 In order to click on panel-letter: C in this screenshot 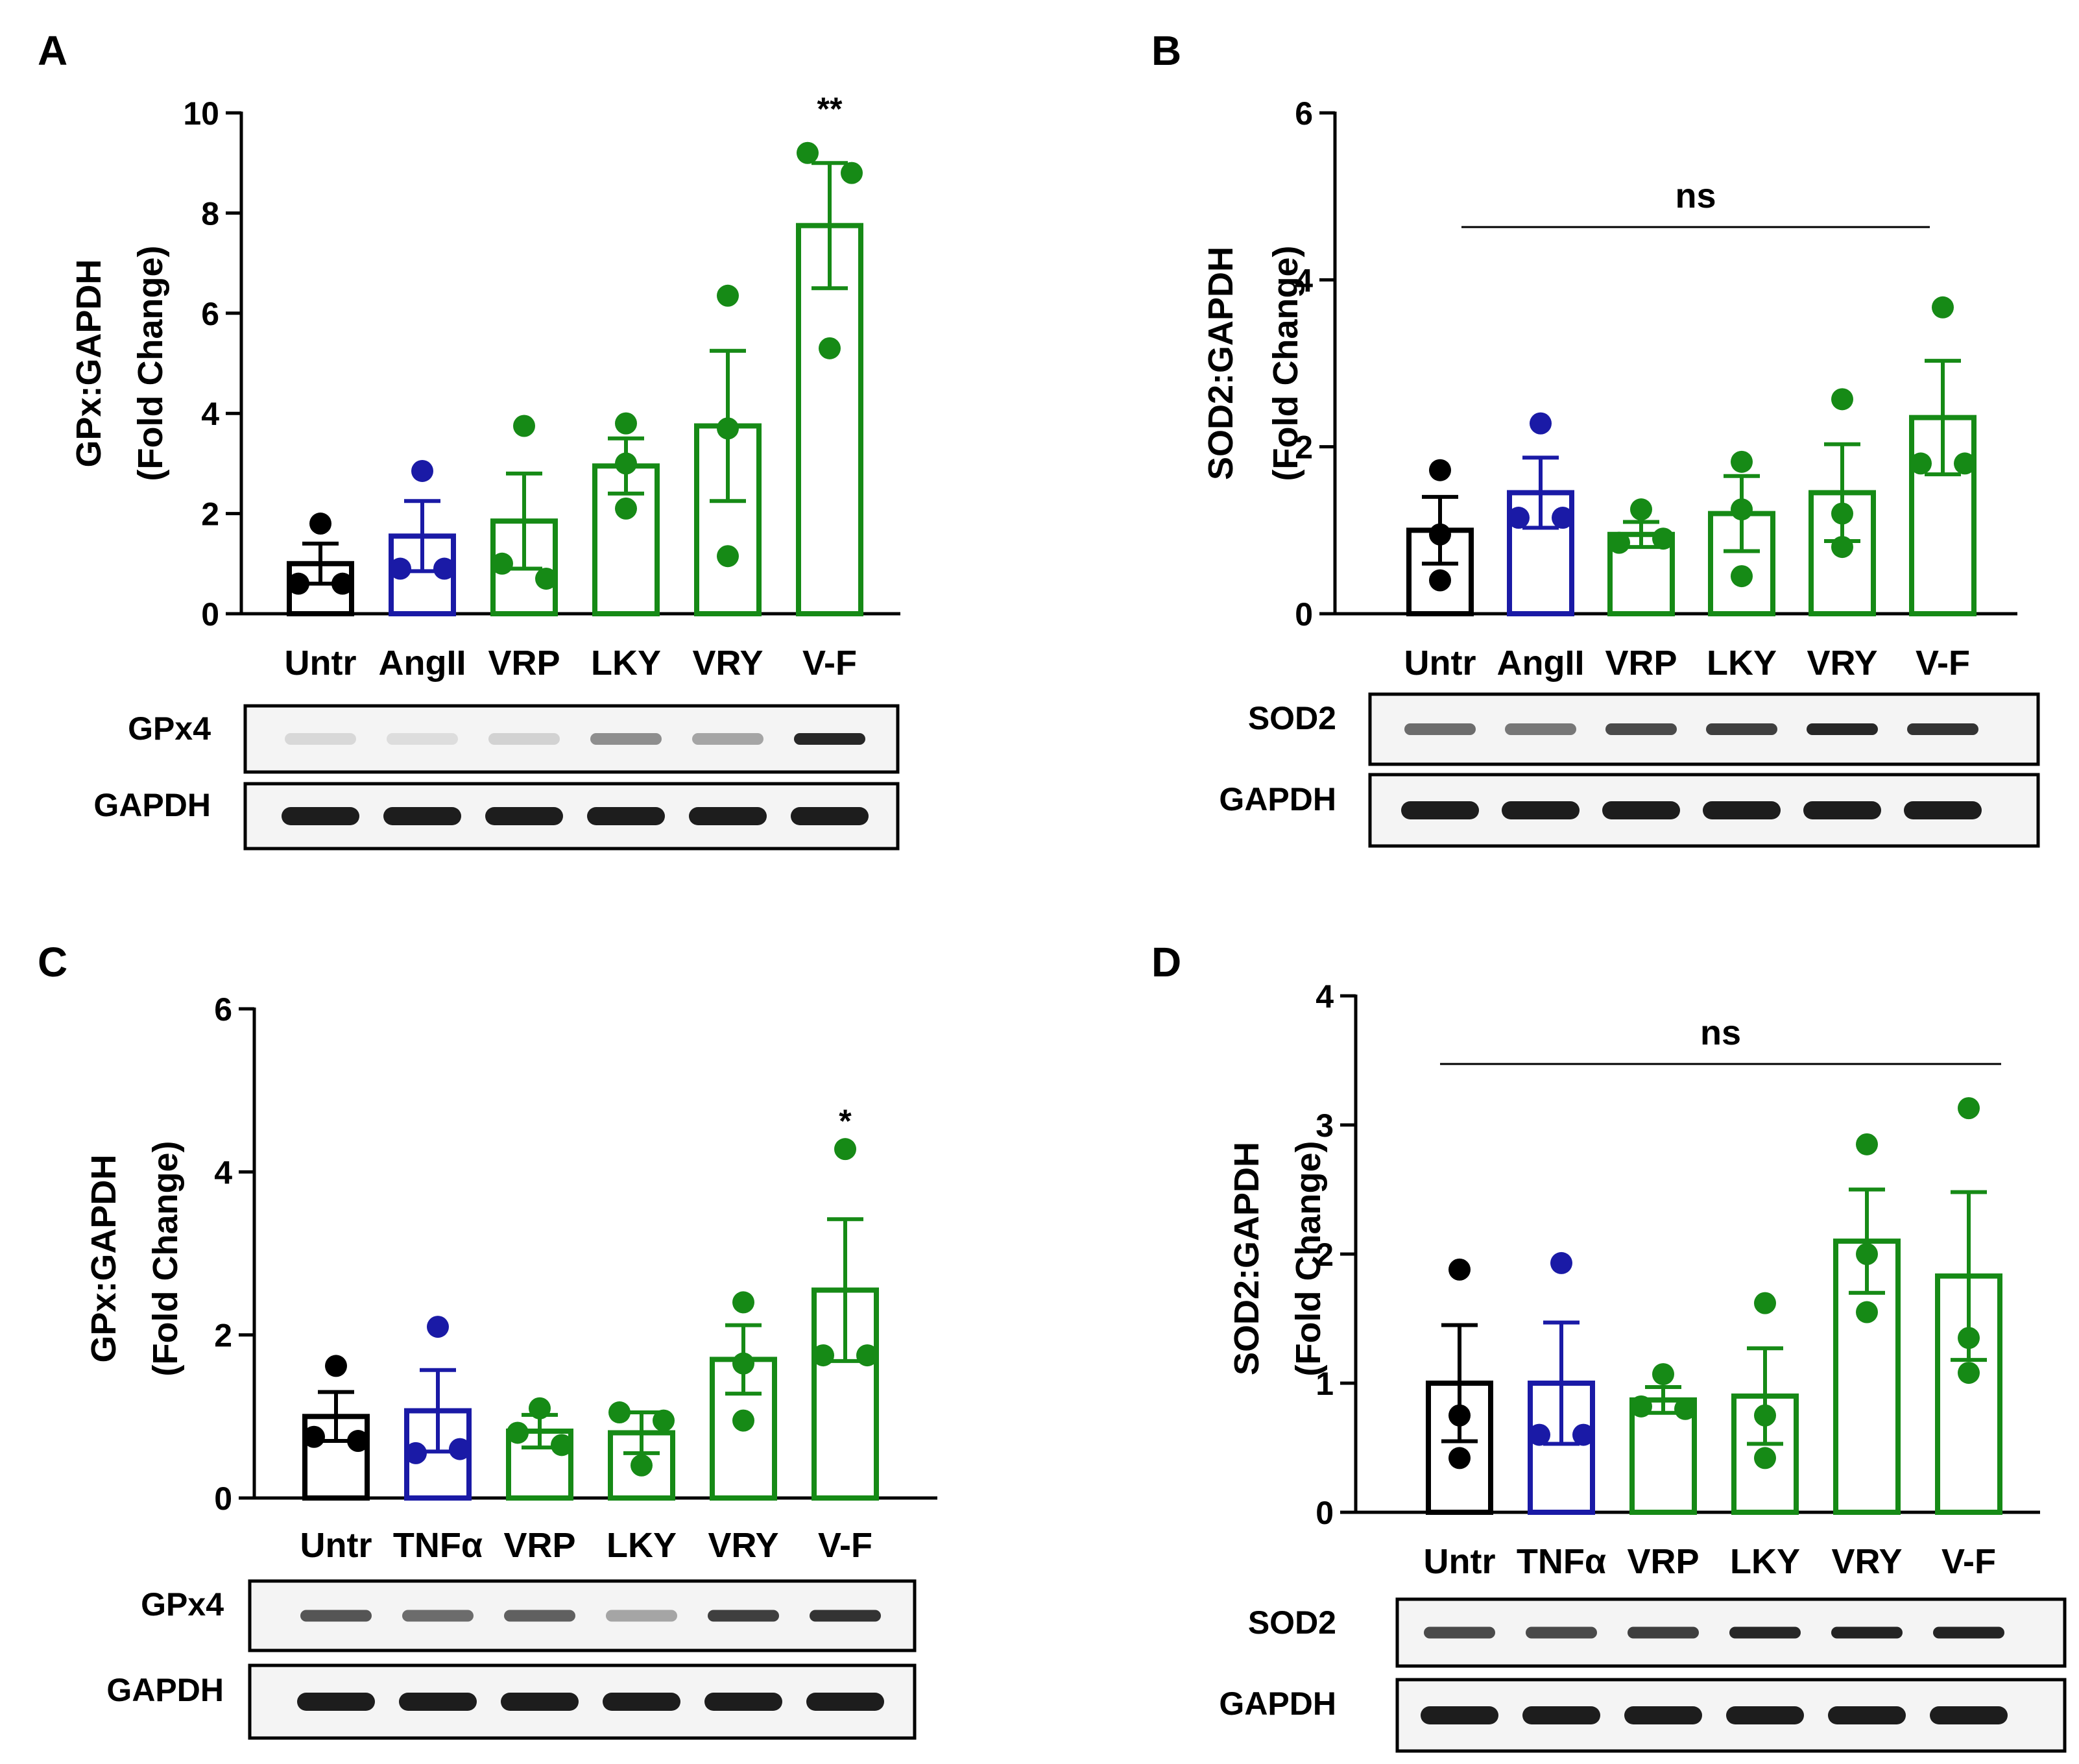, I will do `click(52, 962)`.